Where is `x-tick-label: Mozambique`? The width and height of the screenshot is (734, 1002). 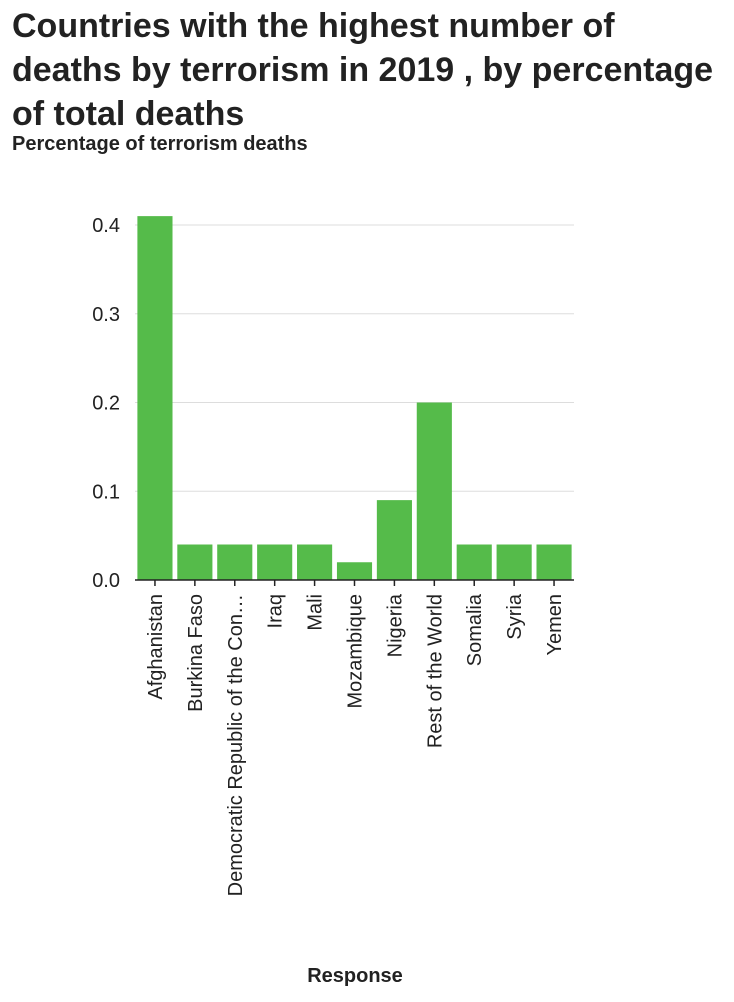
x-tick-label: Mozambique is located at coordinates (356, 651).